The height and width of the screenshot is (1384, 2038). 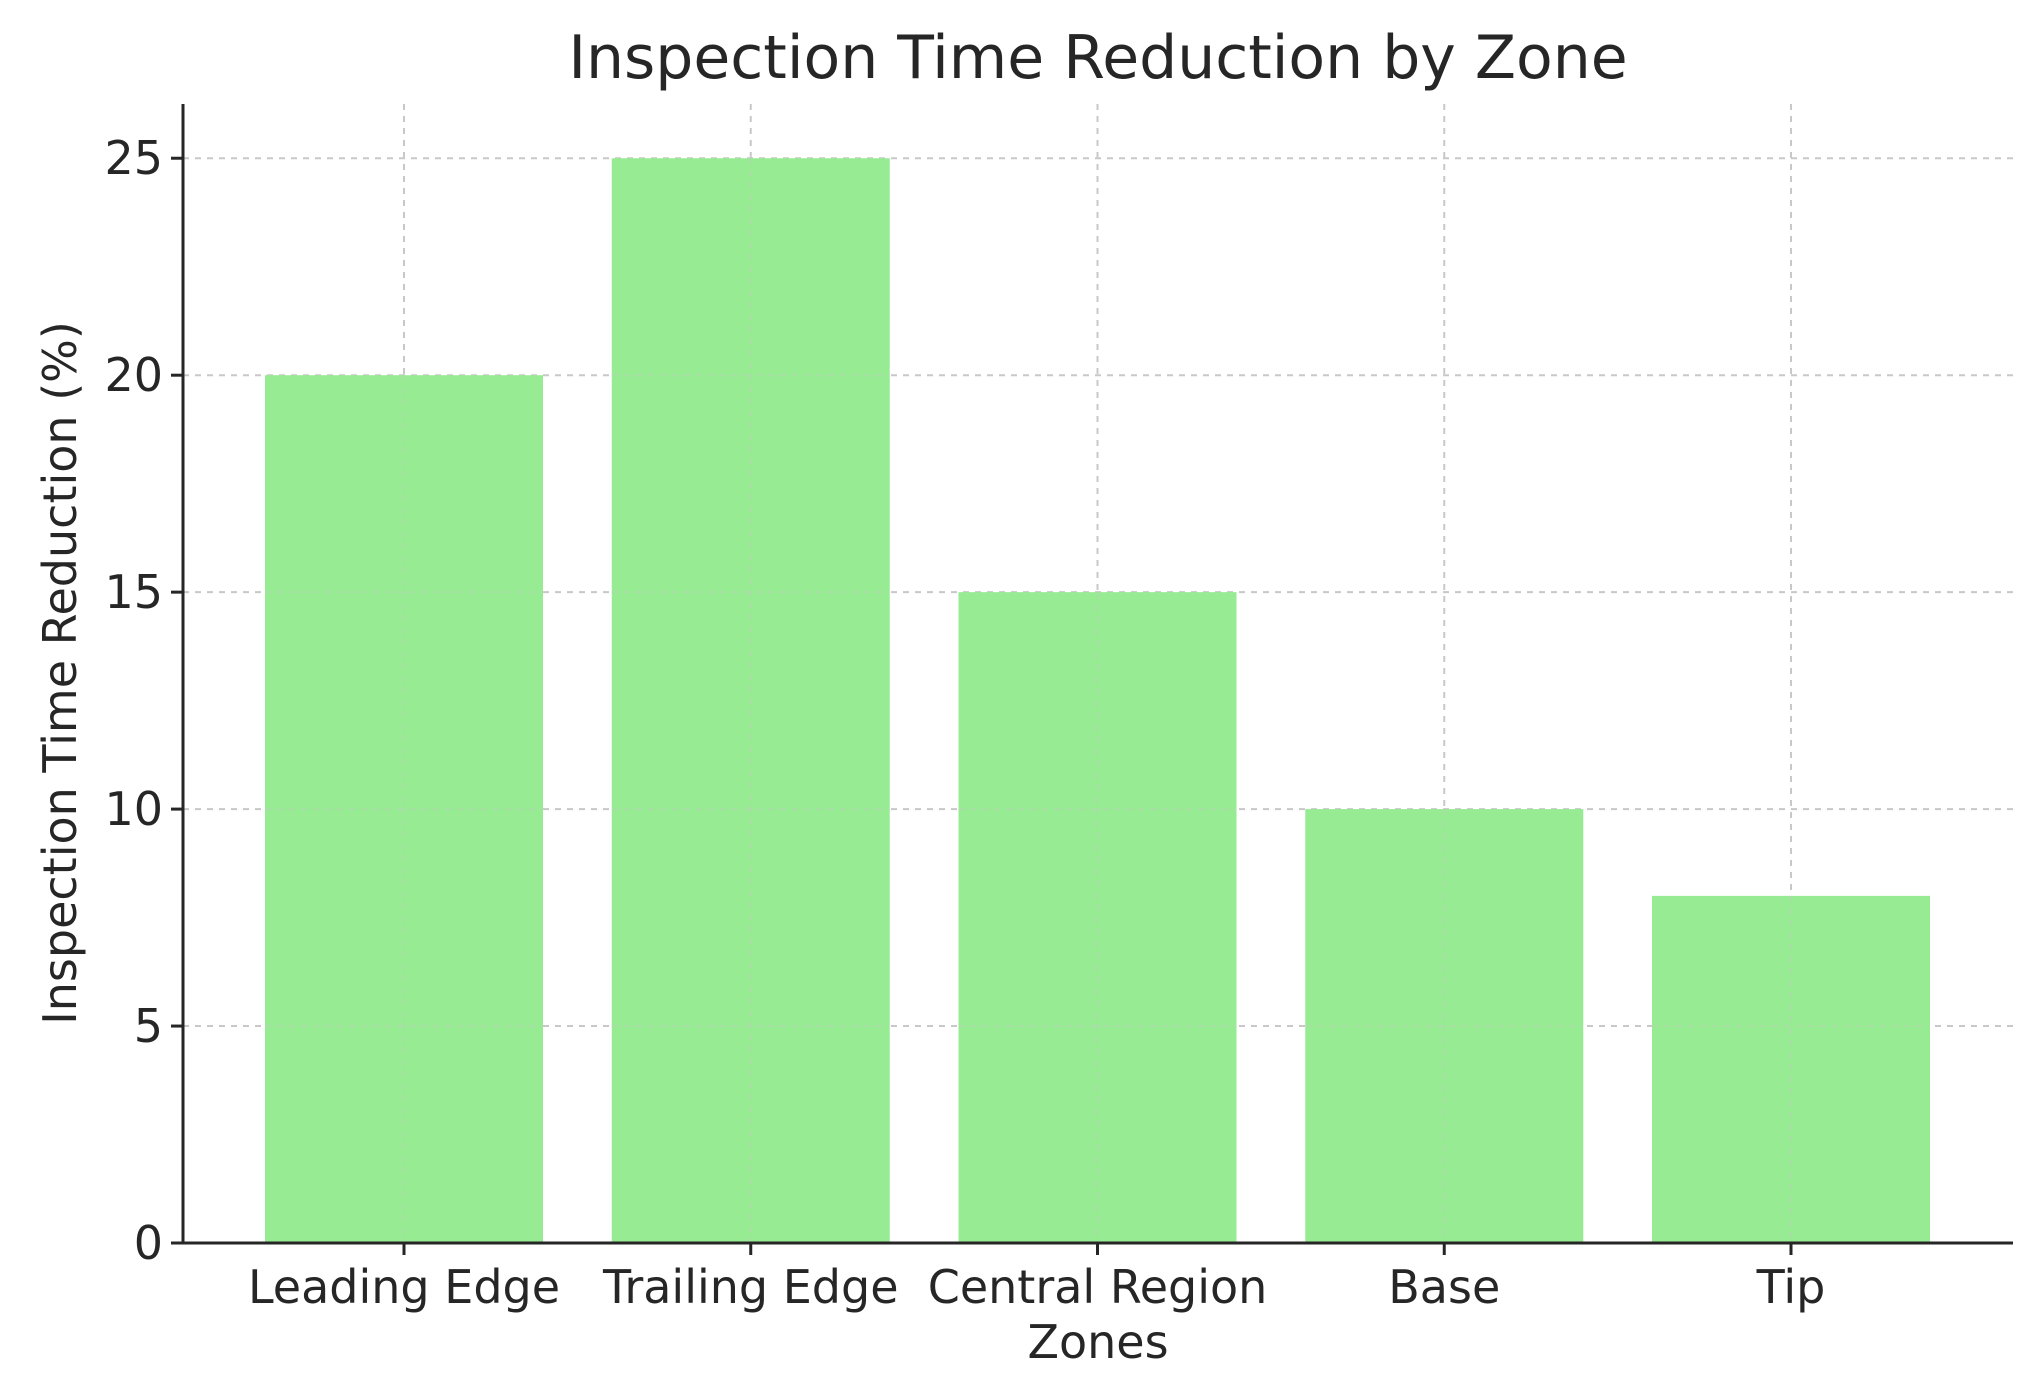 I want to click on y-tick-label: 15, so click(x=133, y=592).